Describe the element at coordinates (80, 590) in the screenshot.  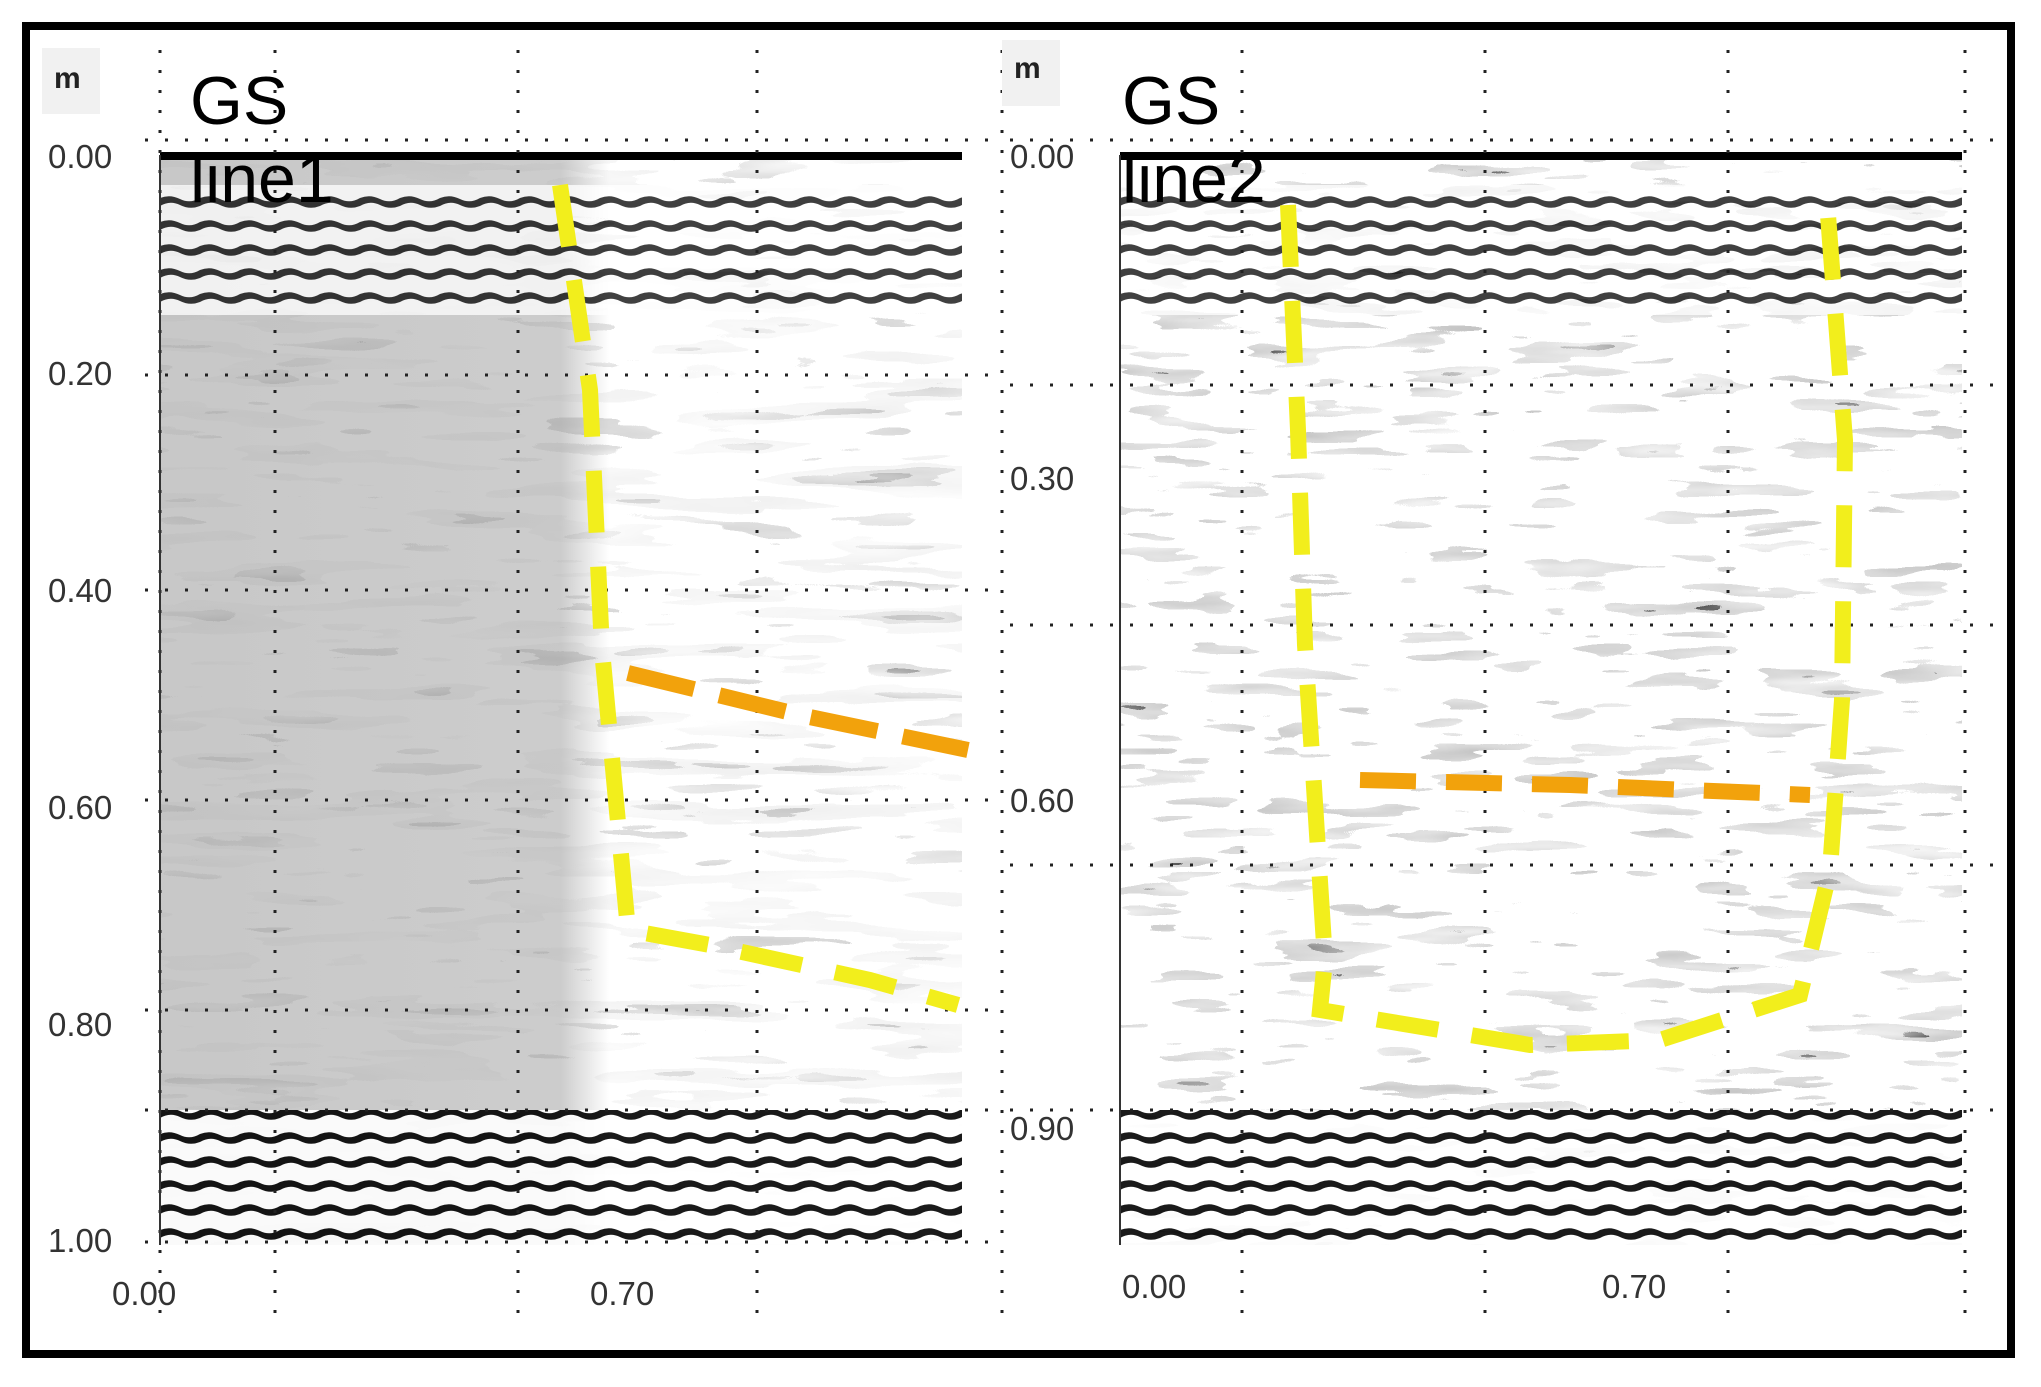
I see `y-tick-label: 0.40` at that location.